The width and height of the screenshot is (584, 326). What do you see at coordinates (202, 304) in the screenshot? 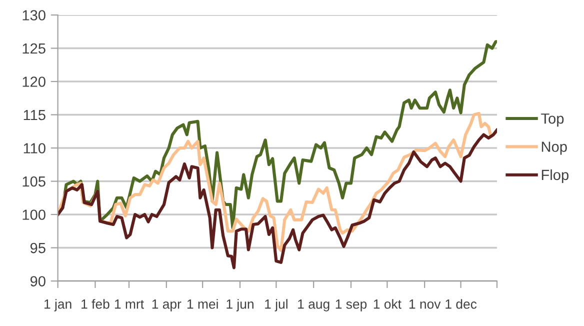
I see `x-tick-label: 1 mei` at bounding box center [202, 304].